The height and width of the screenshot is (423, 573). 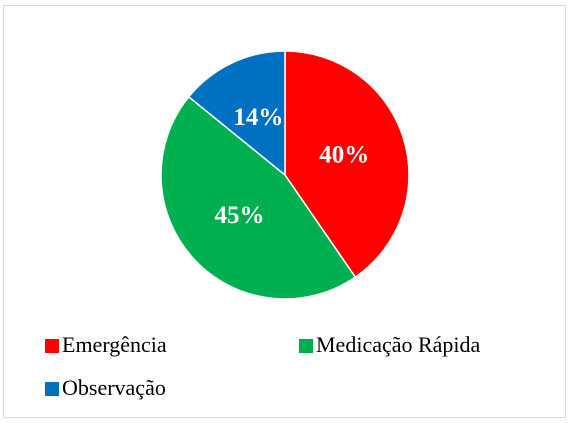 I want to click on data-label: 14%, so click(x=258, y=117).